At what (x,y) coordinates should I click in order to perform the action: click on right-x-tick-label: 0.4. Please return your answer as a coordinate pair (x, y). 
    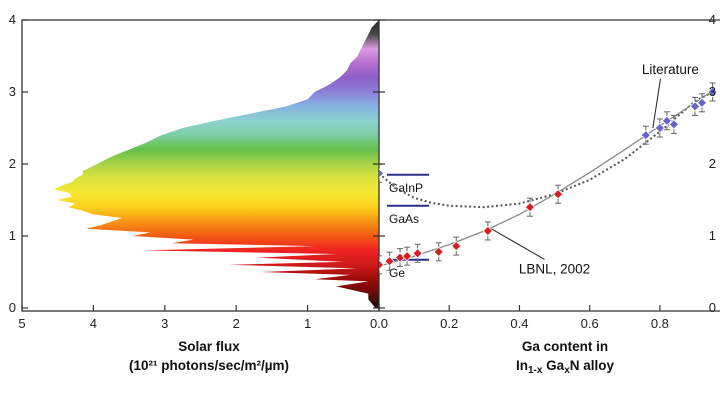
    Looking at the image, I should click on (519, 323).